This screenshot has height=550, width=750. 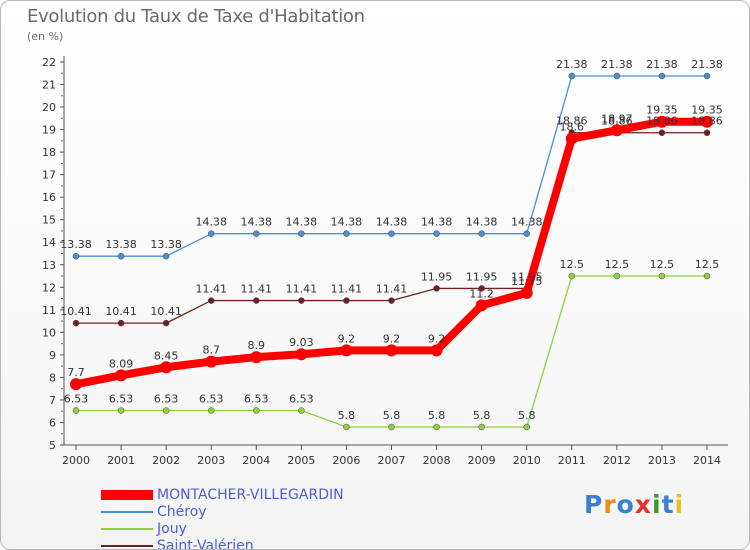 I want to click on y-tick-label: 12, so click(x=49, y=287).